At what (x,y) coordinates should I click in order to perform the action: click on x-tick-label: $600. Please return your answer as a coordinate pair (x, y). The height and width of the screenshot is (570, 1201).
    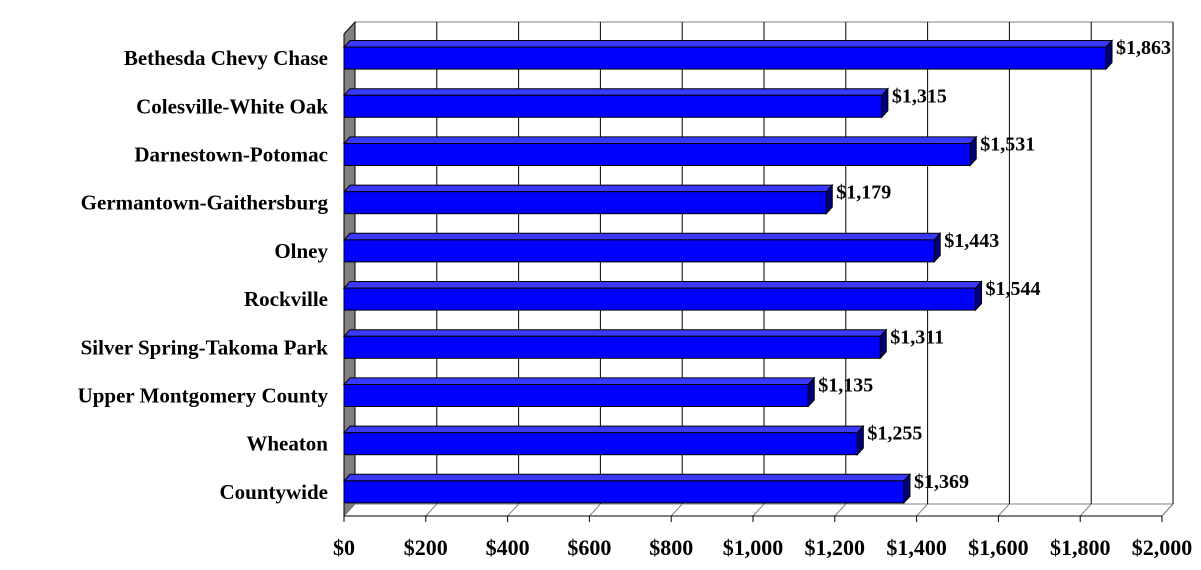
    Looking at the image, I should click on (589, 547).